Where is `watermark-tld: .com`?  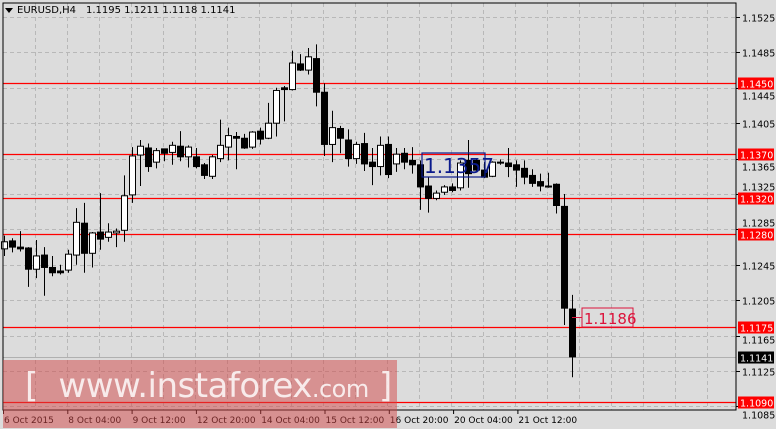 watermark-tld: .com is located at coordinates (340, 389).